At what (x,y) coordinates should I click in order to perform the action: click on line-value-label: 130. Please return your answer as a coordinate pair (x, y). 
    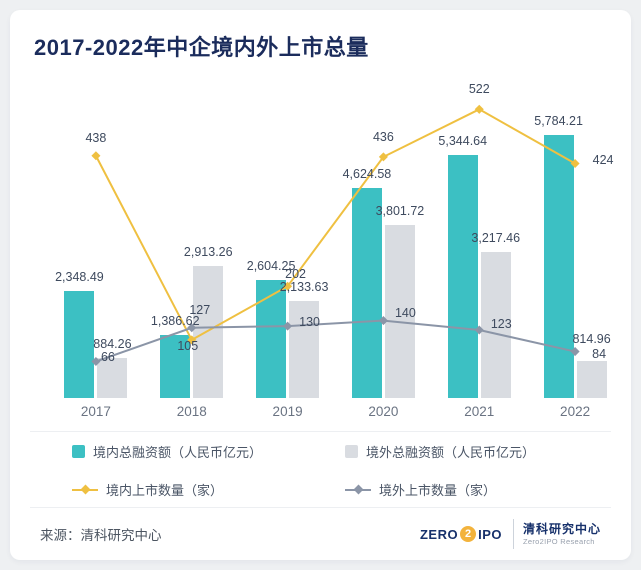
    Looking at the image, I should click on (310, 322).